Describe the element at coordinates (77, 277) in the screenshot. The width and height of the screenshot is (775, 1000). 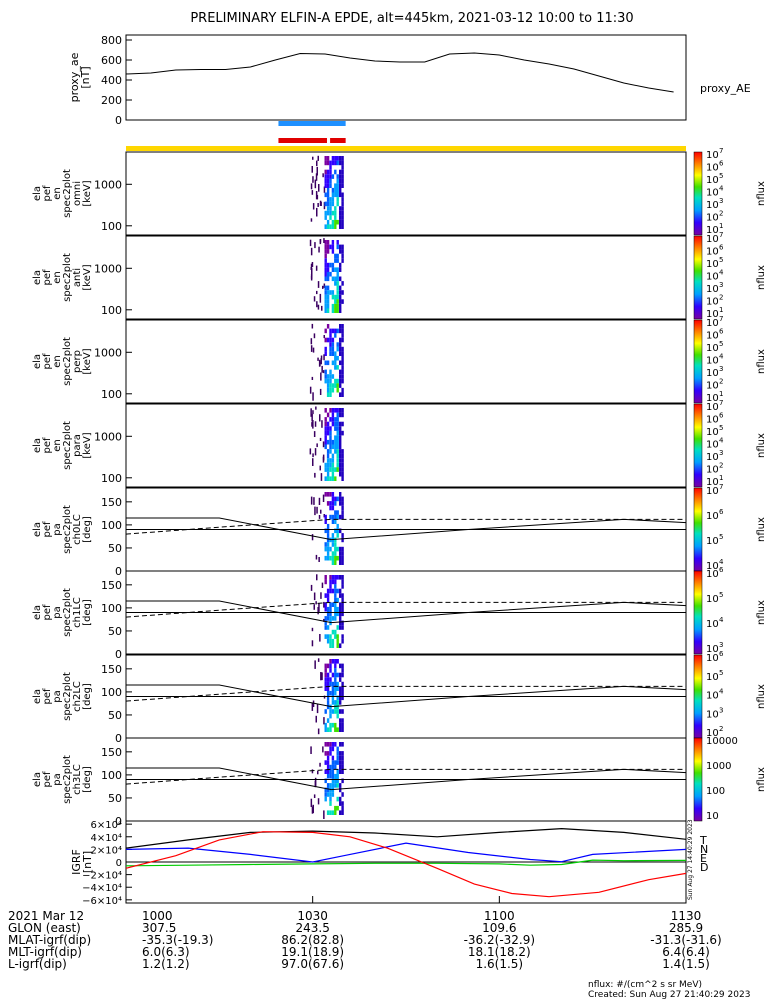
I see `spec-ylabel: anti` at that location.